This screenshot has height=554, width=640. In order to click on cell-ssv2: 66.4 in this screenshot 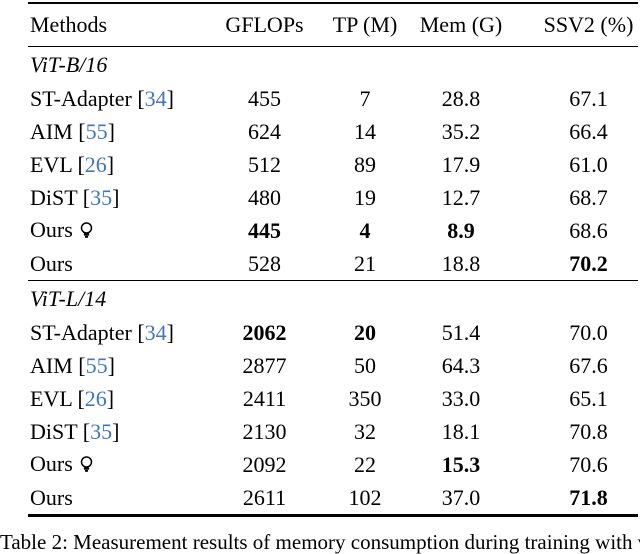, I will do `click(588, 131)`.